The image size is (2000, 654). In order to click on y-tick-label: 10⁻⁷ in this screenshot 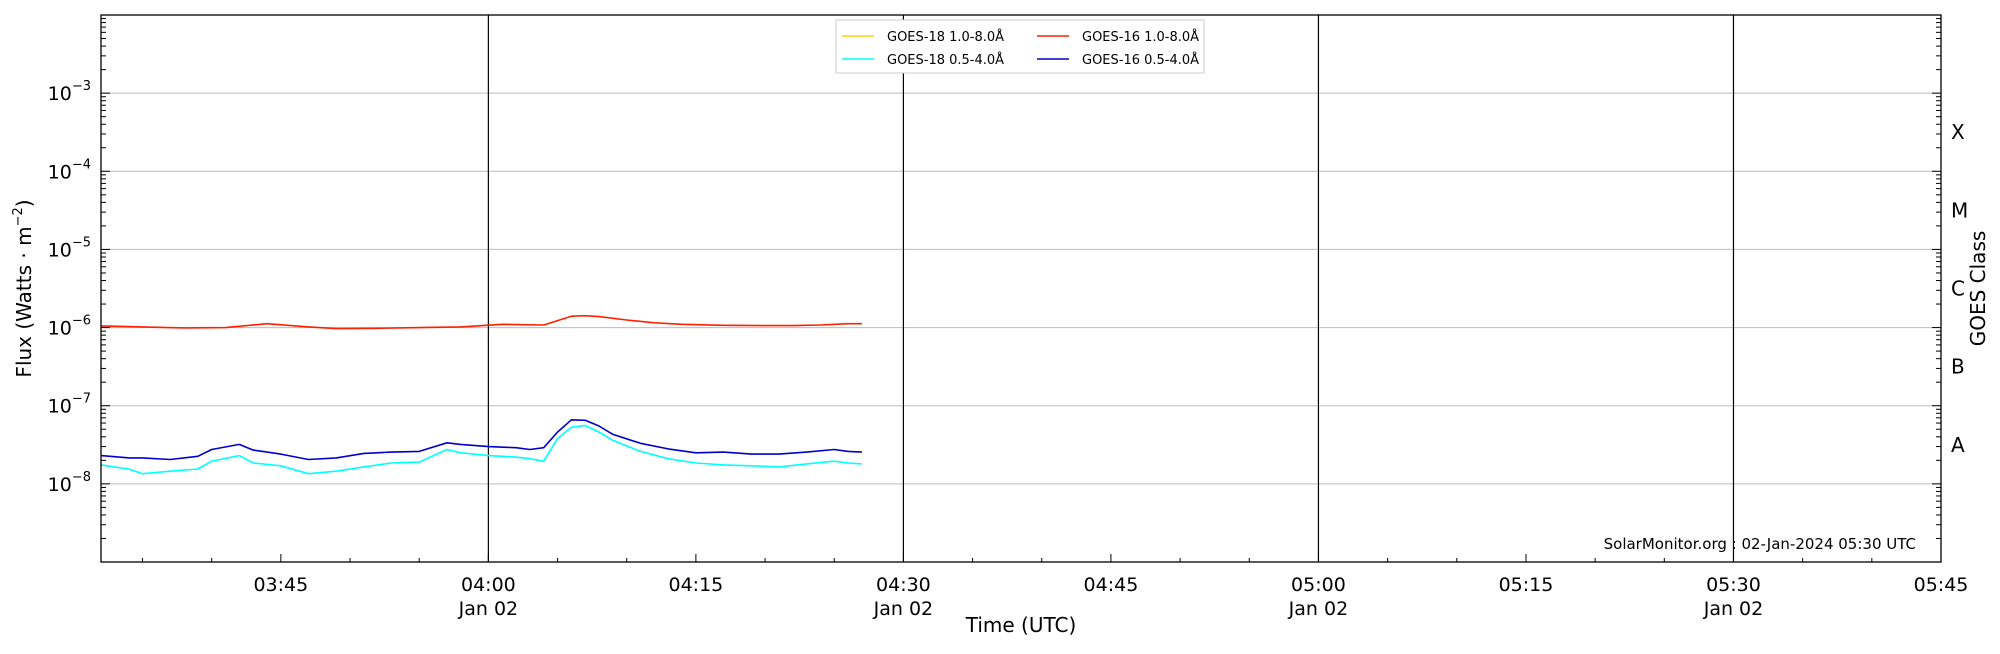, I will do `click(69, 405)`.